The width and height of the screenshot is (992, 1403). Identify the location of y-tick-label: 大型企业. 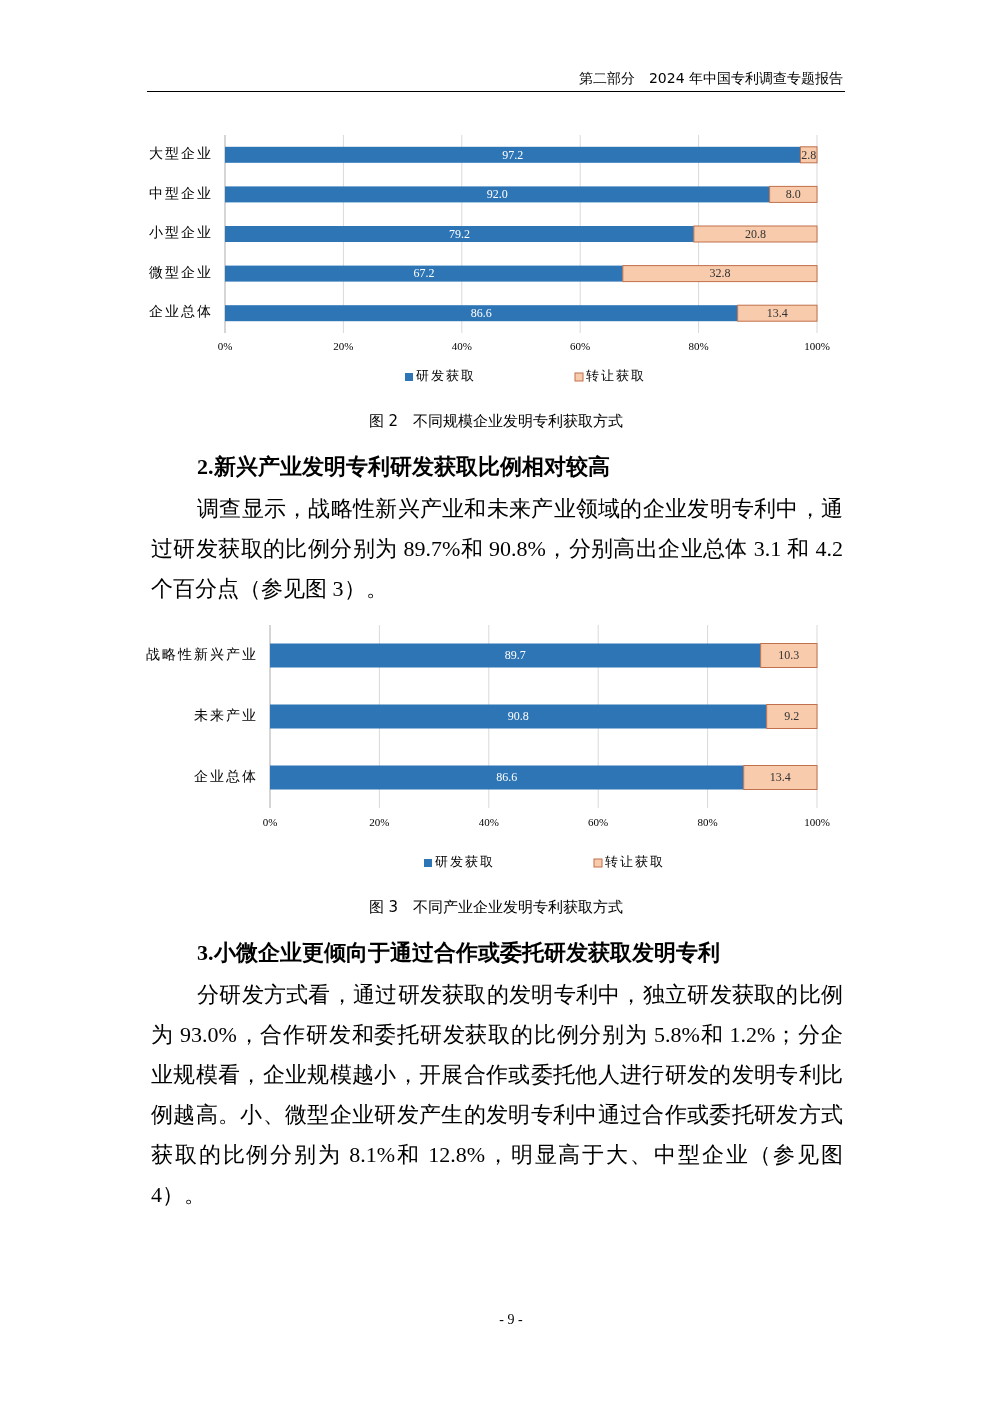
(181, 154).